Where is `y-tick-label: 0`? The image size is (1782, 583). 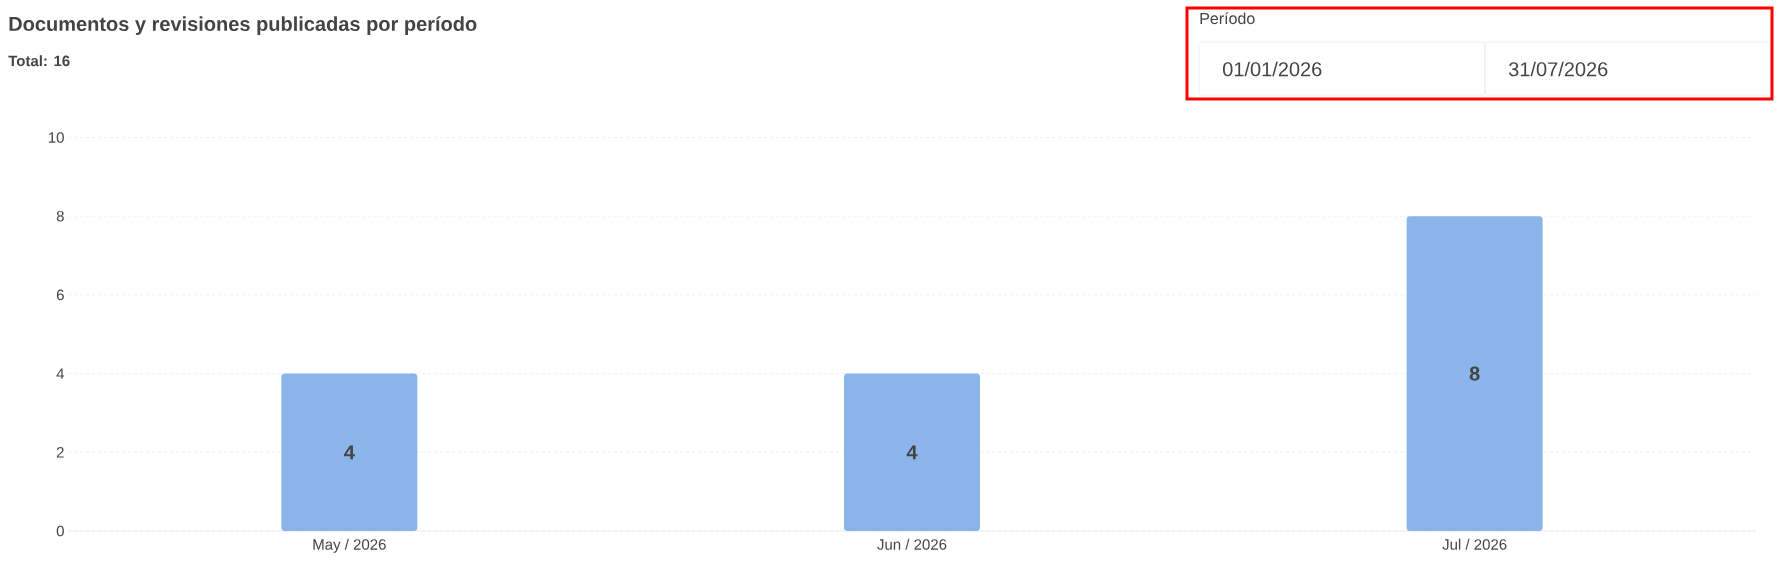 y-tick-label: 0 is located at coordinates (60, 531).